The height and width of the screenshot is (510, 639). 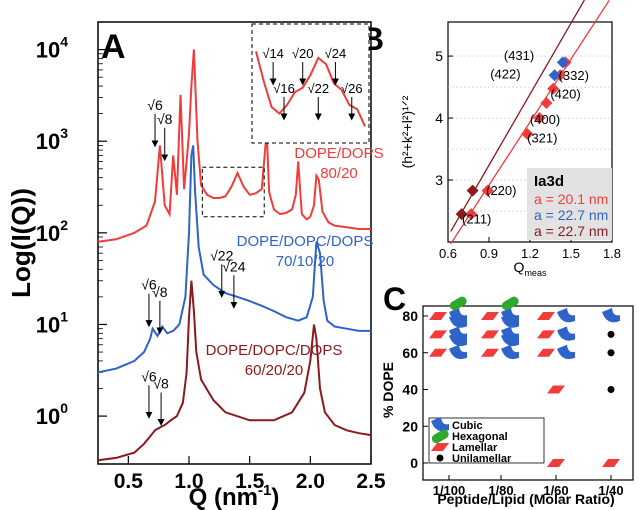 I want to click on panel-c-y-tick-label: 0, so click(x=414, y=463).